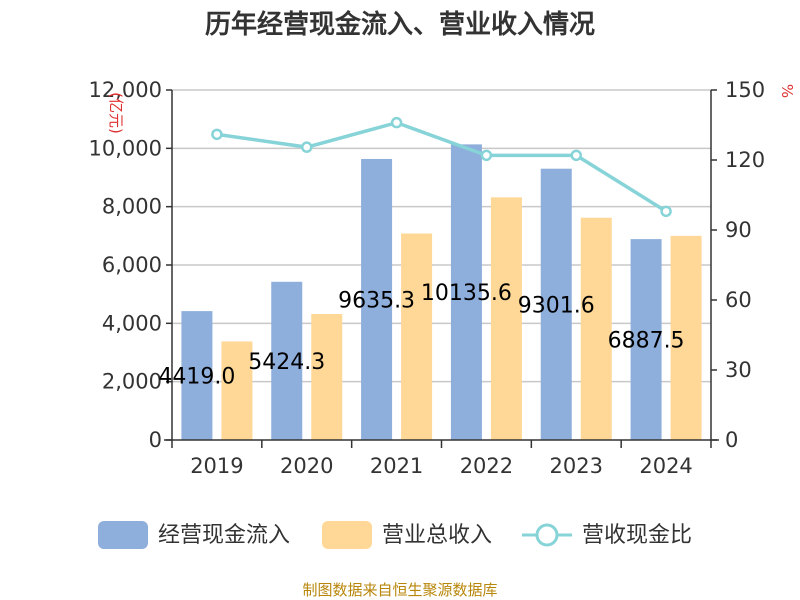 The height and width of the screenshot is (600, 800). What do you see at coordinates (437, 535) in the screenshot?
I see `legend-label-total-revenue: 营业总收入` at bounding box center [437, 535].